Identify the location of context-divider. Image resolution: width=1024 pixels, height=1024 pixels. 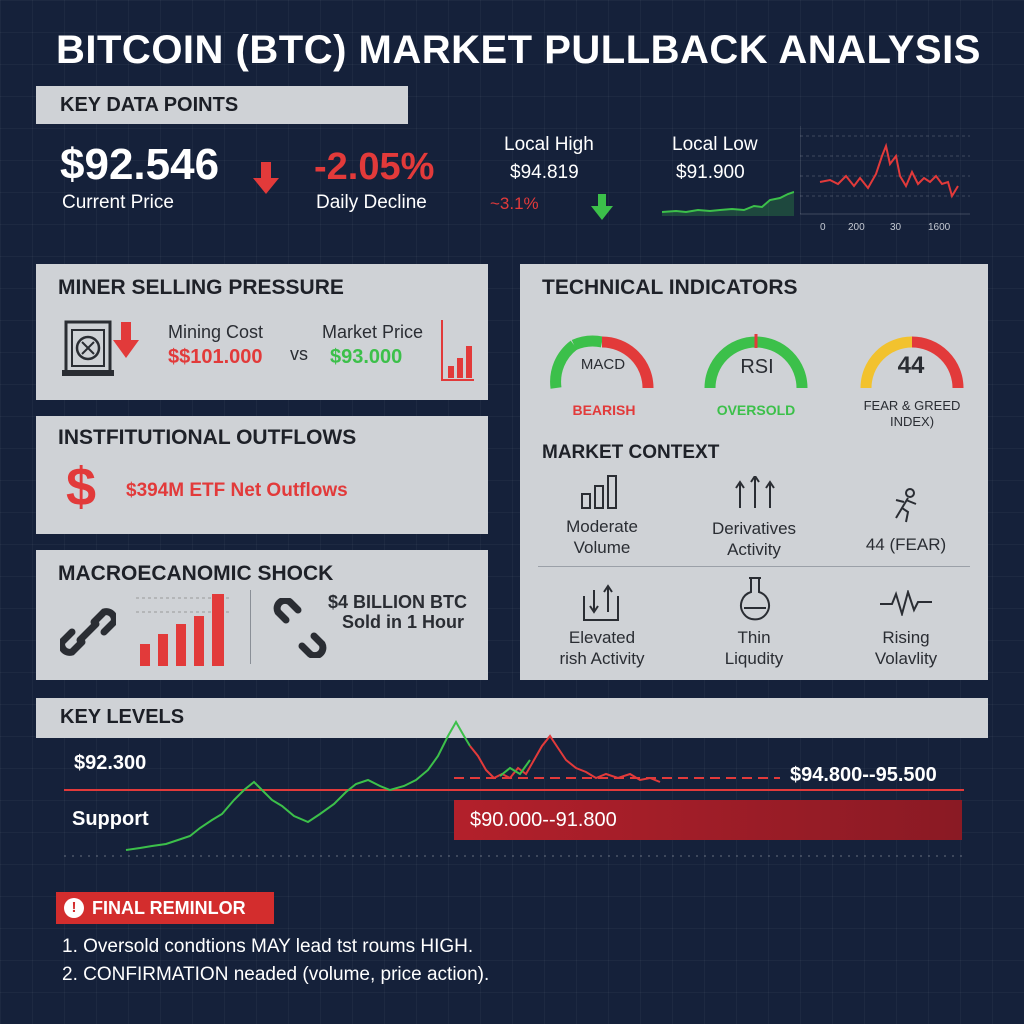
(754, 566).